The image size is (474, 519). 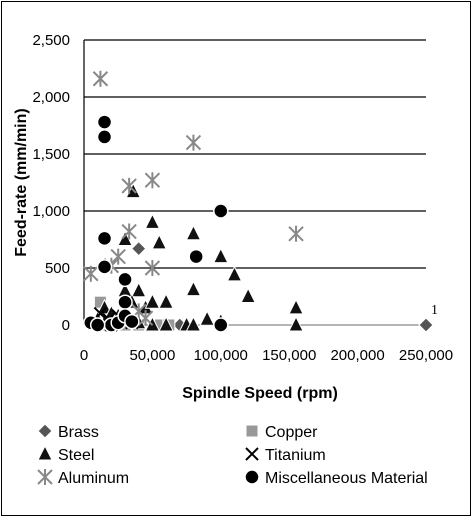 What do you see at coordinates (51, 97) in the screenshot?
I see `y-tick-label: 2,000` at bounding box center [51, 97].